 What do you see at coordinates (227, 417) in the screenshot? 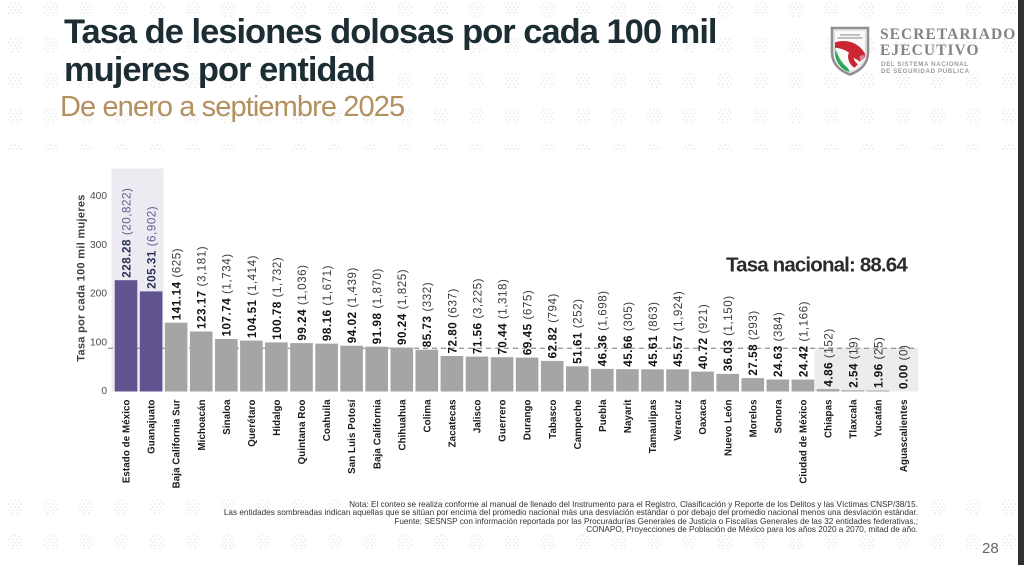
I see `svg-text: Sinaloa` at bounding box center [227, 417].